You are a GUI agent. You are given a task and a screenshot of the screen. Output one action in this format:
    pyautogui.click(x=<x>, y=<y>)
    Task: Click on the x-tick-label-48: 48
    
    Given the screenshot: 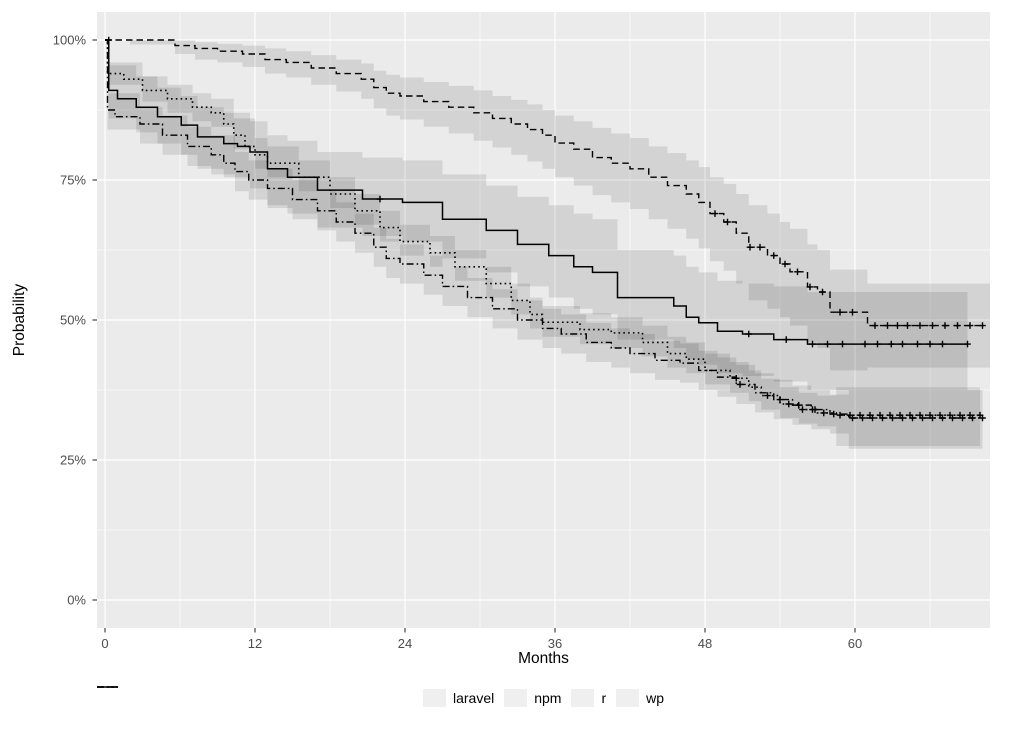 What is the action you would take?
    pyautogui.click(x=705, y=643)
    